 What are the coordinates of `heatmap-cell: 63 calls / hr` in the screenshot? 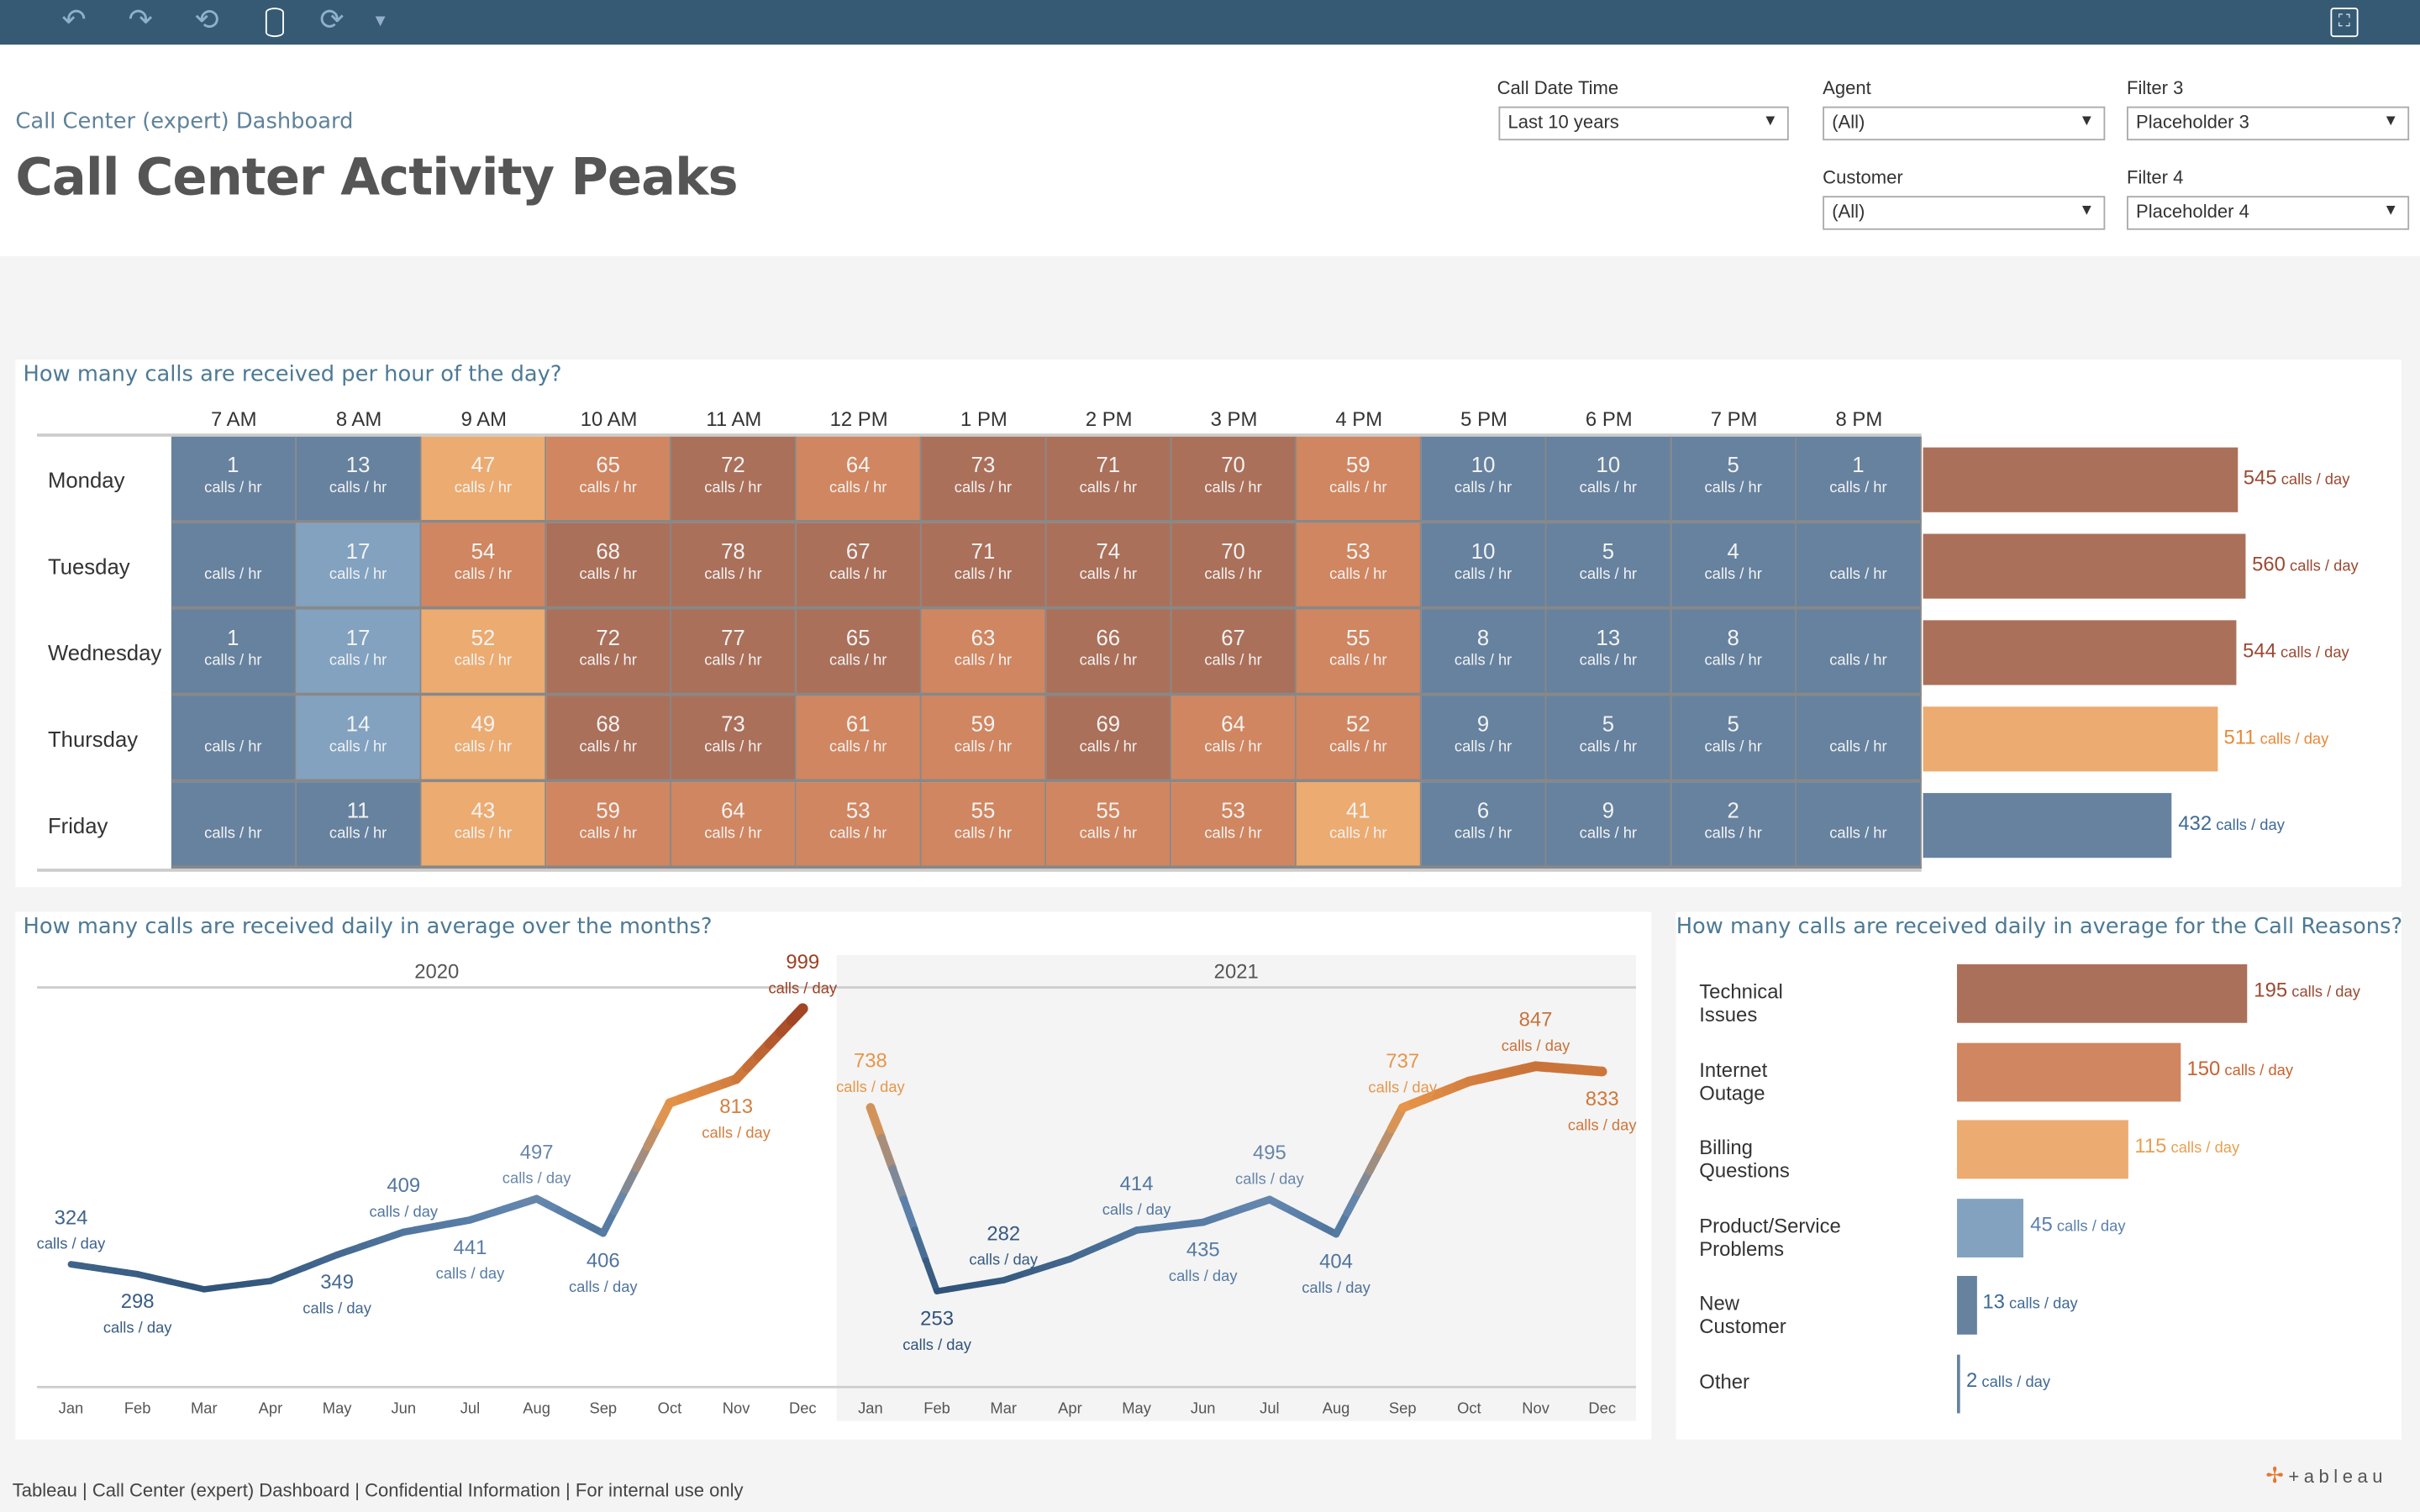 It's located at (984, 652).